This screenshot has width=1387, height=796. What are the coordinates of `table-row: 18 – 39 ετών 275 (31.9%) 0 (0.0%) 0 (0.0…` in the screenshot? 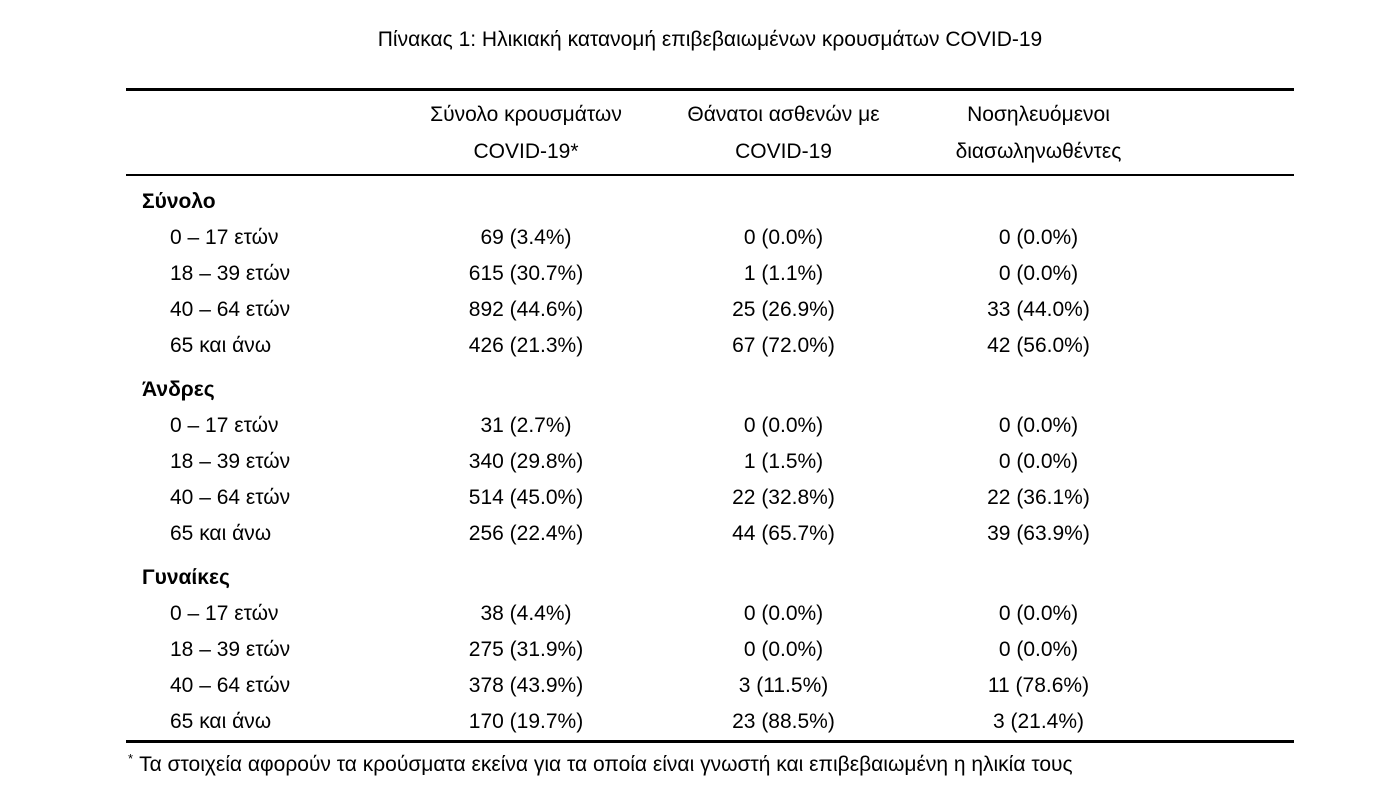 It's located at (710, 650).